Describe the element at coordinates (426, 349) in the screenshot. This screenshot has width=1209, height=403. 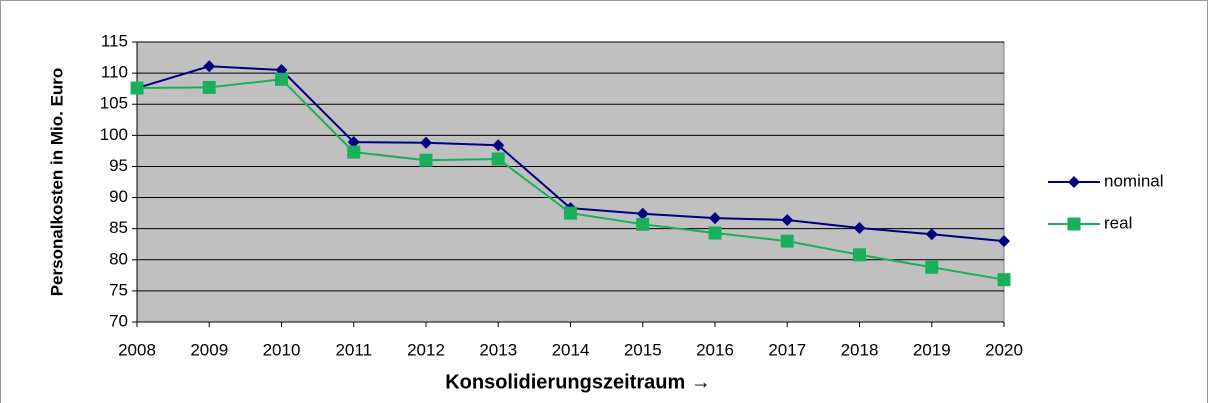
I see `x-tick-label: 2012` at that location.